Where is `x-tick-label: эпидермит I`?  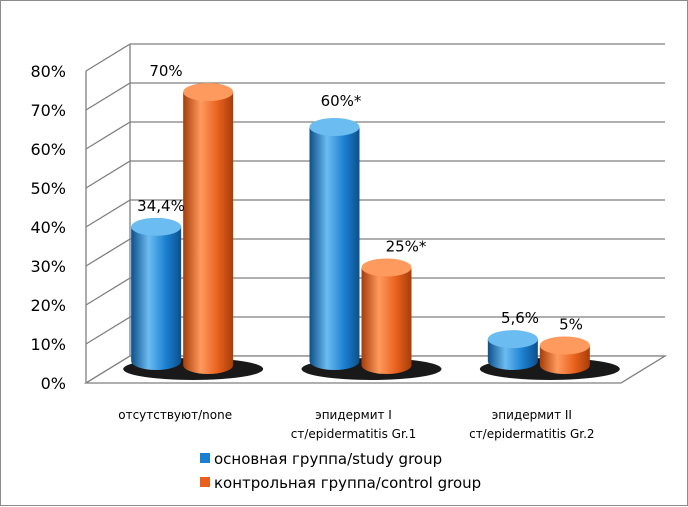 x-tick-label: эпидермит I is located at coordinates (353, 415).